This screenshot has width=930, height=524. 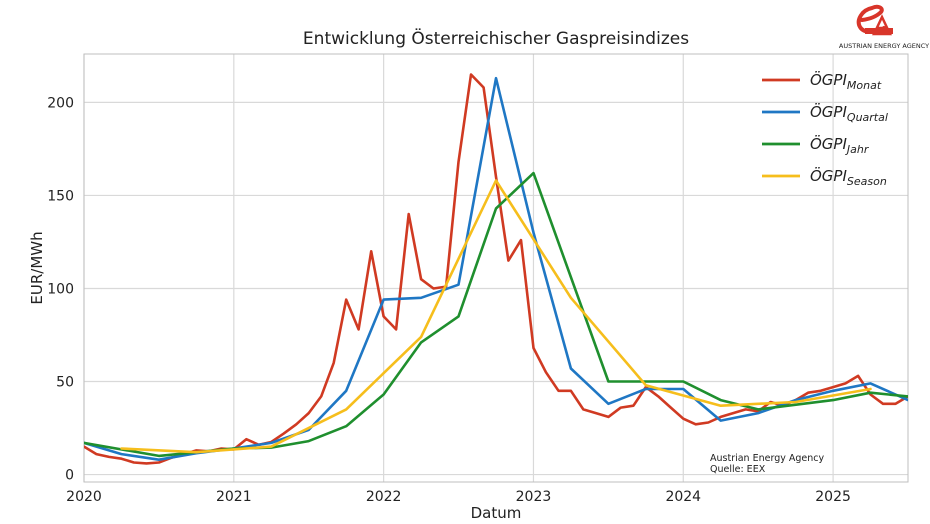 What do you see at coordinates (867, 181) in the screenshot?
I see `legend-subscript: Season` at bounding box center [867, 181].